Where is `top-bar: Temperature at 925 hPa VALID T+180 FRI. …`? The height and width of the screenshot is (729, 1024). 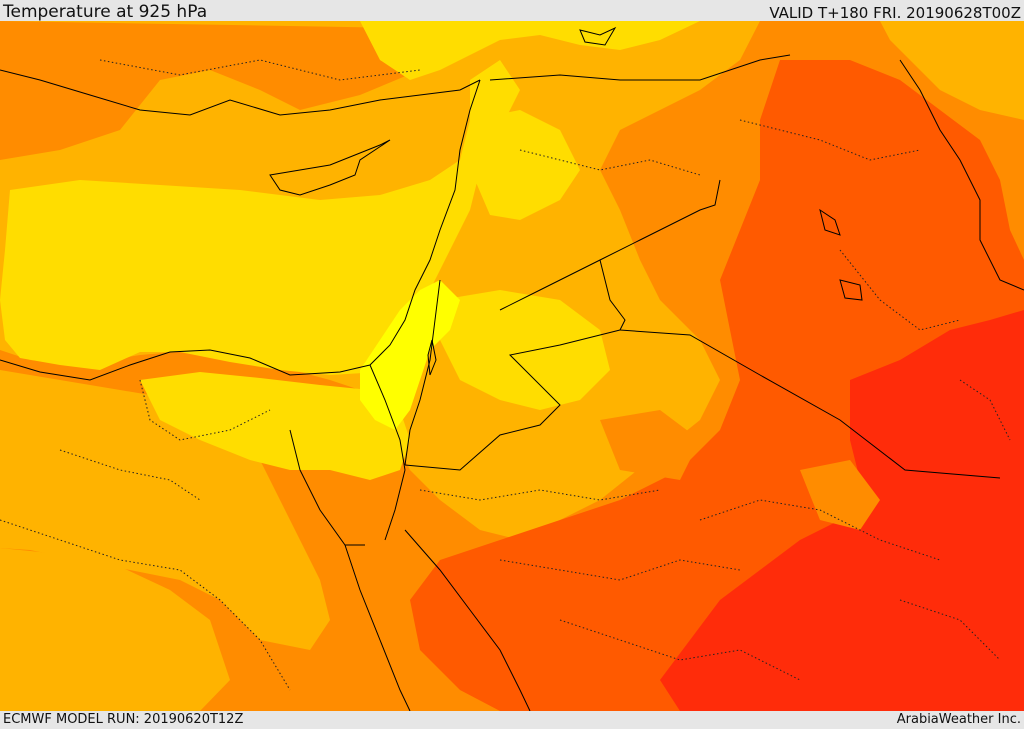
top-bar: Temperature at 925 hPa VALID T+180 FRI. … is located at coordinates (512, 10).